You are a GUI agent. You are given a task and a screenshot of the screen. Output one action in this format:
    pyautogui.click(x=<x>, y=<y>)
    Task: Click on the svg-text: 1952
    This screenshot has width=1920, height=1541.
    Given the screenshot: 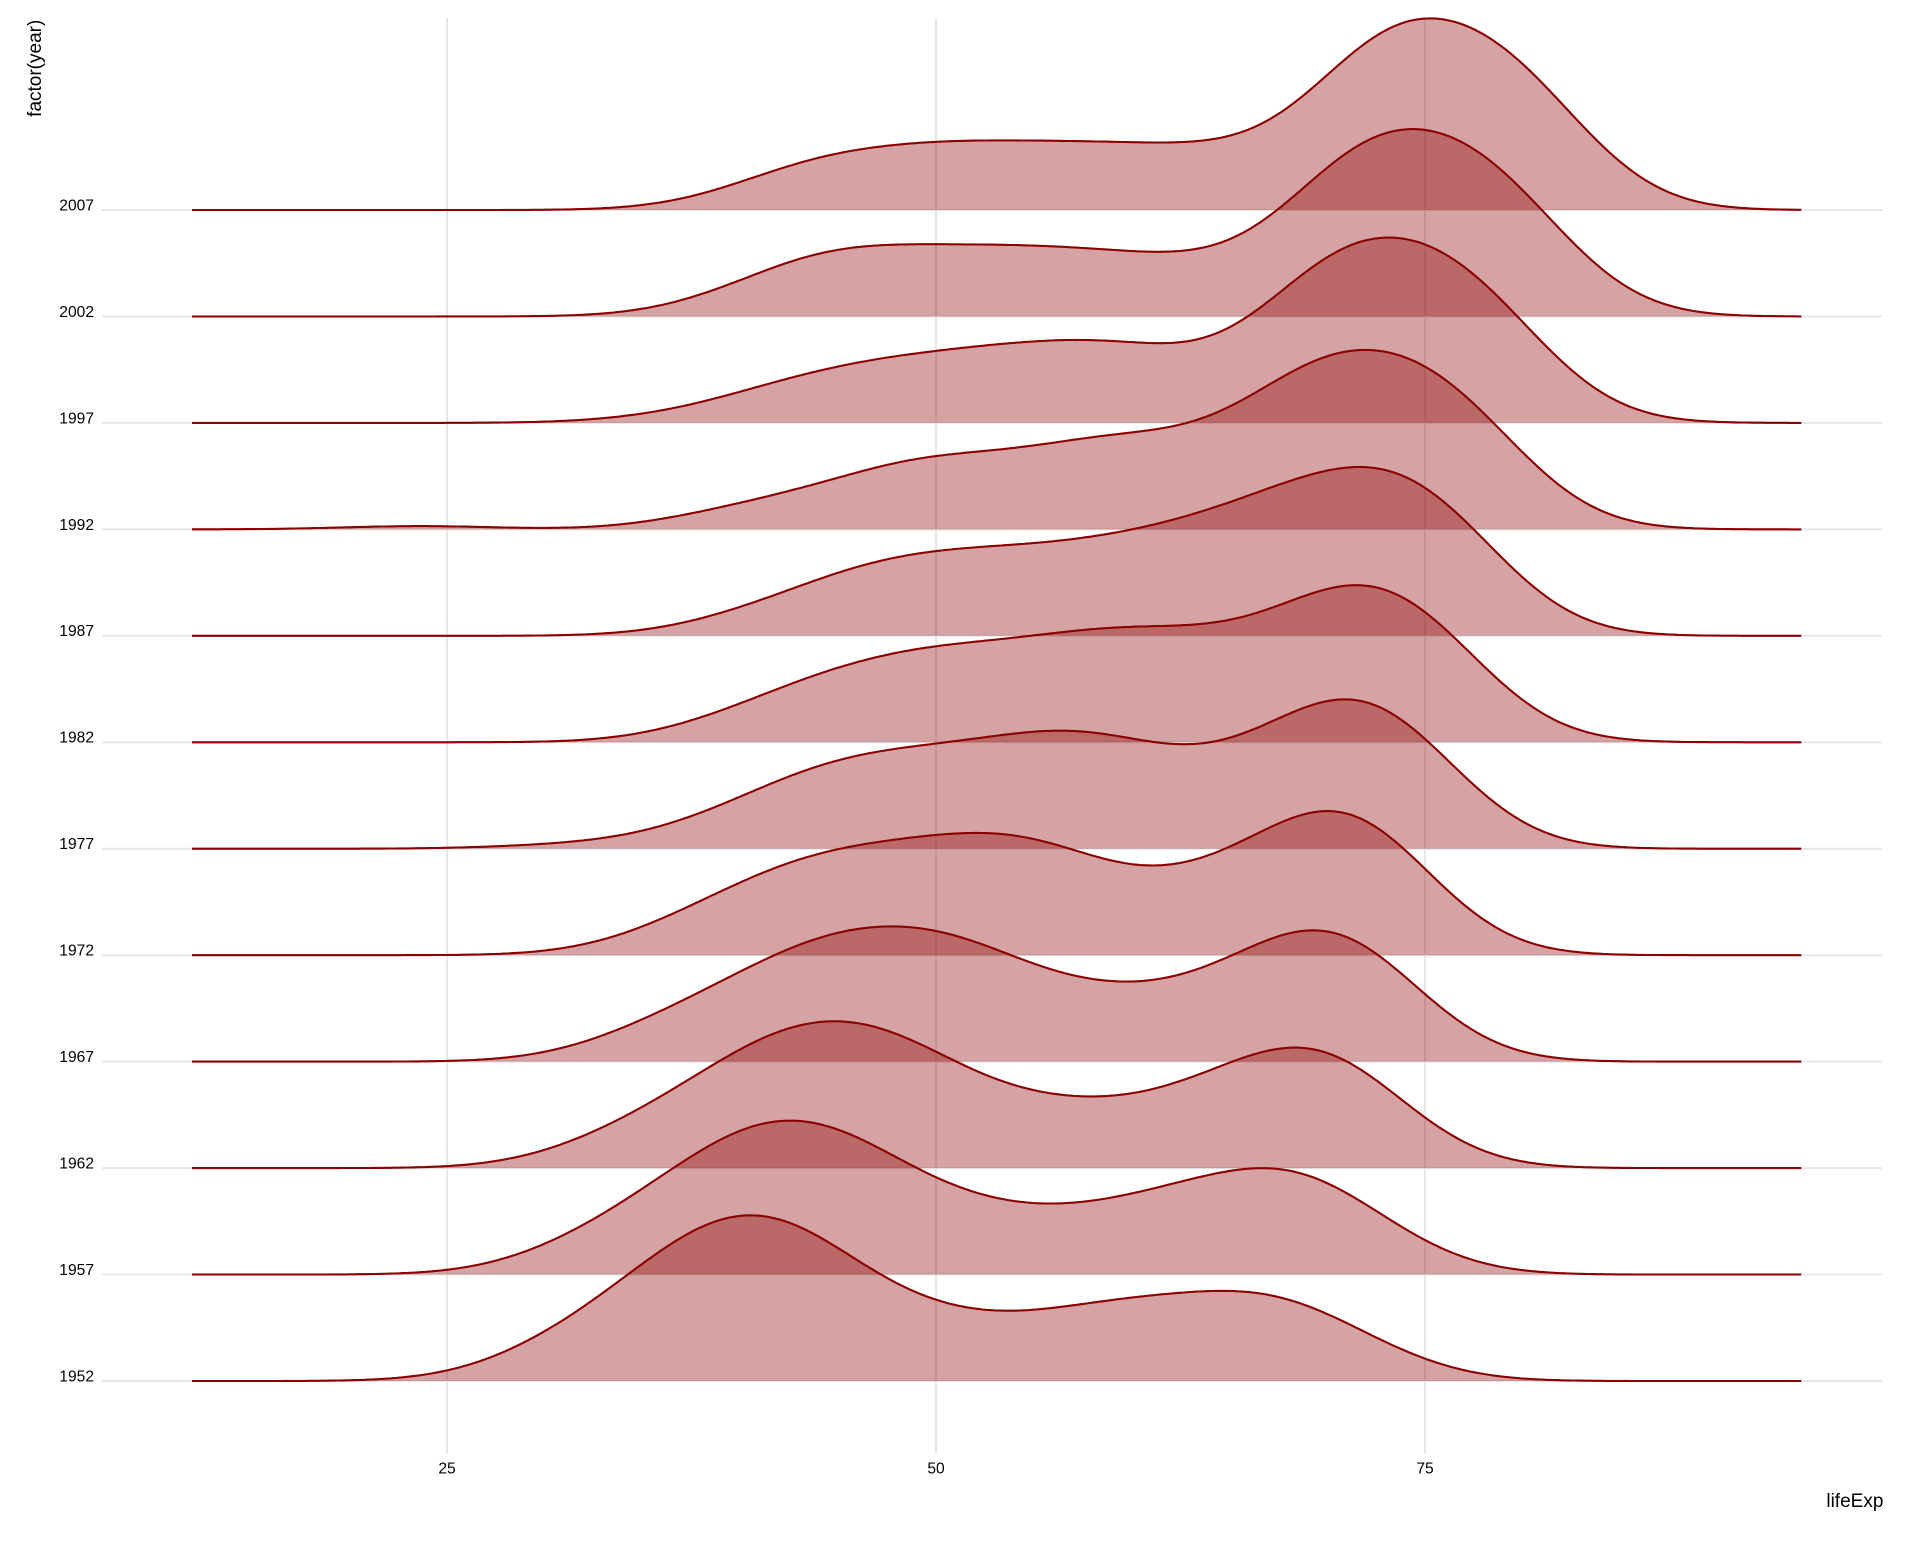 What is the action you would take?
    pyautogui.click(x=76, y=1376)
    